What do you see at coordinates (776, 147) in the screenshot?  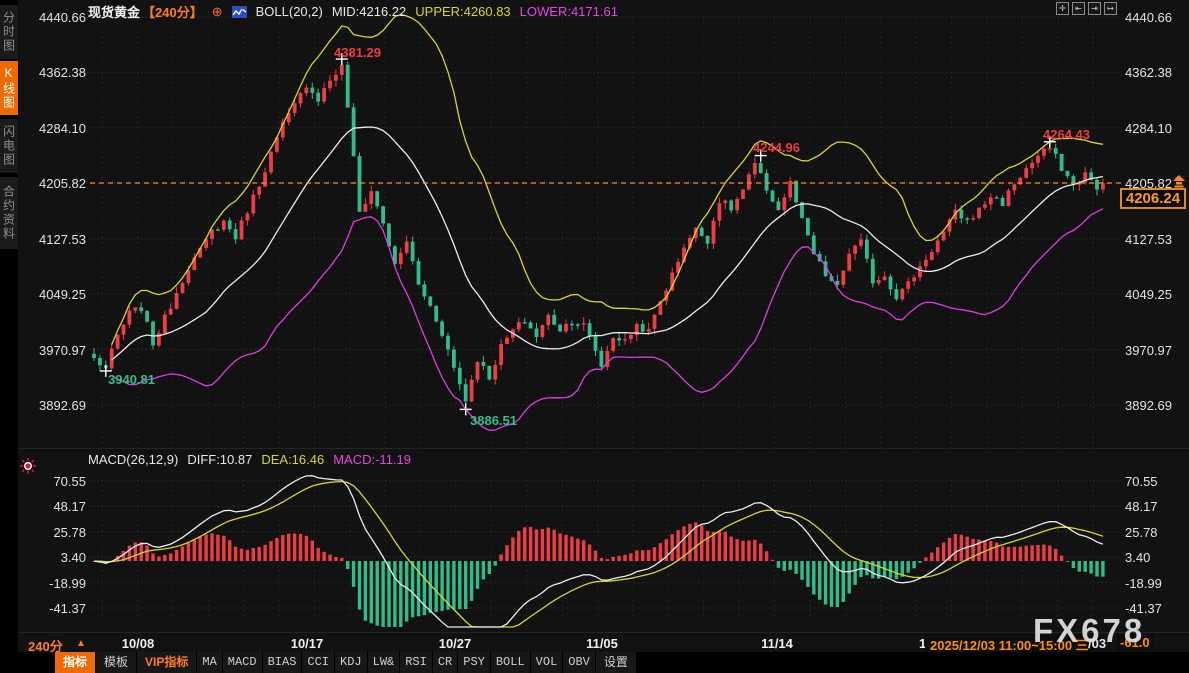 I see `swing-high-label: 4244.96` at bounding box center [776, 147].